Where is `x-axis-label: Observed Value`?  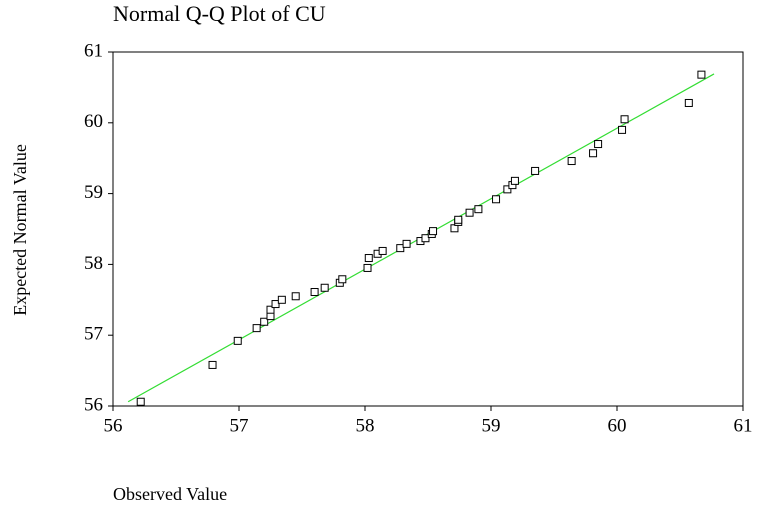 x-axis-label: Observed Value is located at coordinates (170, 494).